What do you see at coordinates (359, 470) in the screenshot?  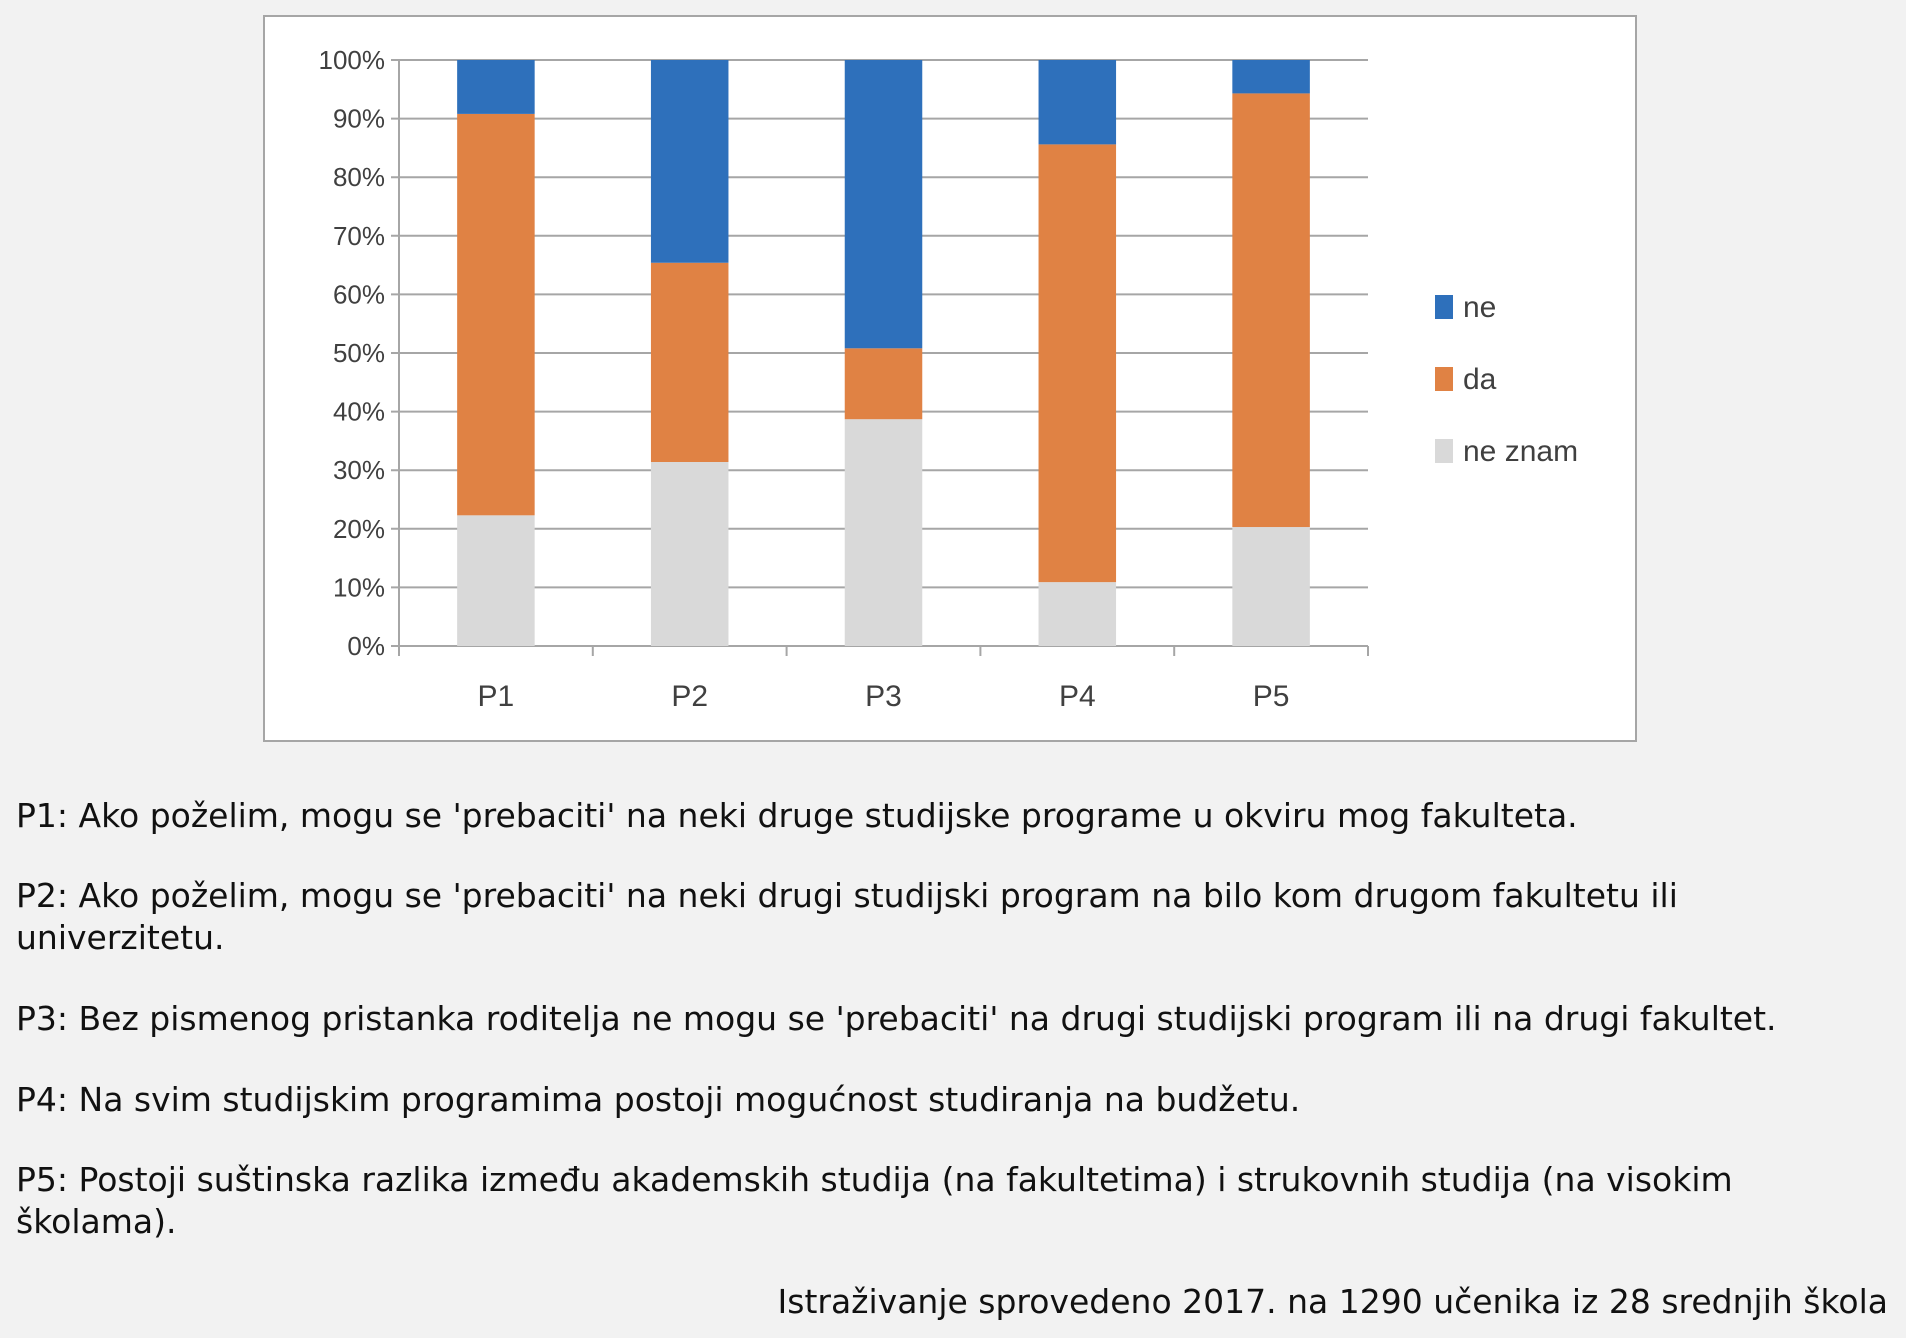 I see `y-tick-label: 30%` at bounding box center [359, 470].